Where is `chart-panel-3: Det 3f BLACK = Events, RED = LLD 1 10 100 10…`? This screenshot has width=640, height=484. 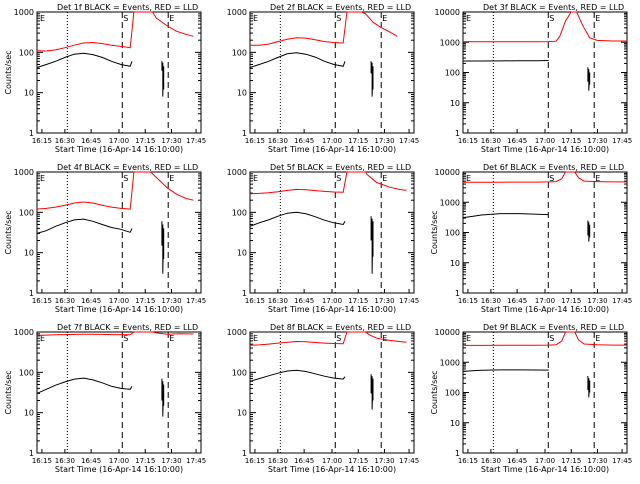
chart-panel-3: Det 3f BLACK = Events, RED = LLD 1 10 100 10… is located at coordinates (534, 78).